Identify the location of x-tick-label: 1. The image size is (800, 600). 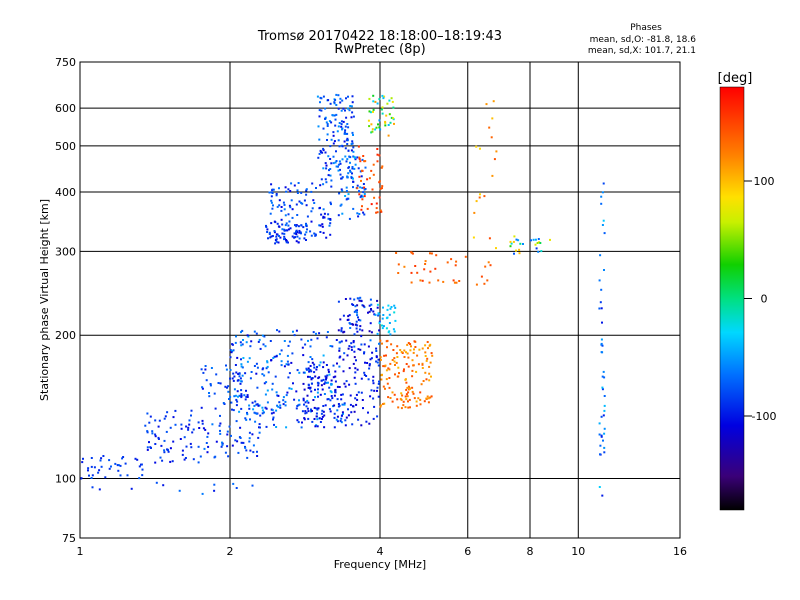
(80, 551).